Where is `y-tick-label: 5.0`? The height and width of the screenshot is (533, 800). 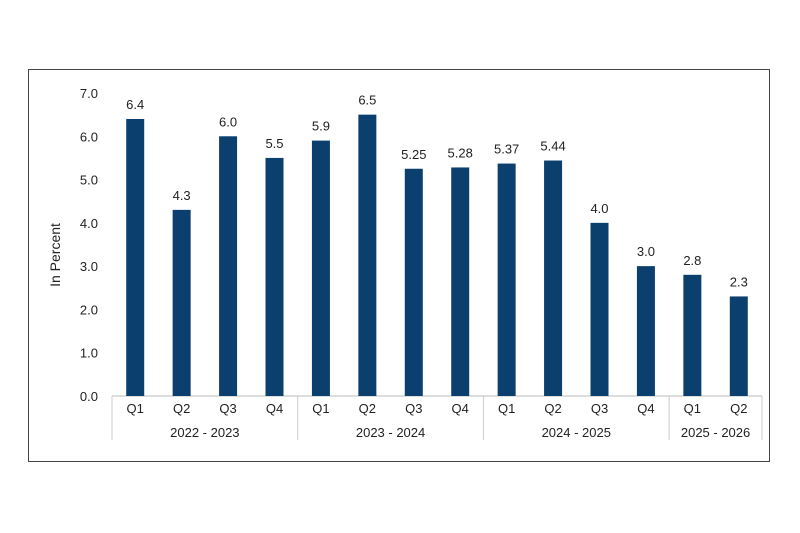 y-tick-label: 5.0 is located at coordinates (89, 180).